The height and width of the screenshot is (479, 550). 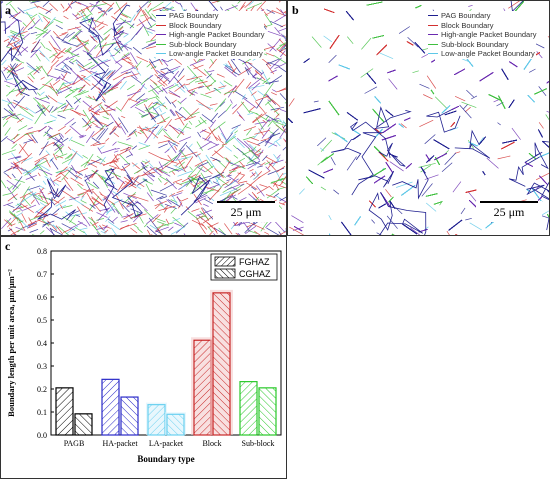 I want to click on legend-label-fghaz: FGHAZ, so click(x=254, y=262).